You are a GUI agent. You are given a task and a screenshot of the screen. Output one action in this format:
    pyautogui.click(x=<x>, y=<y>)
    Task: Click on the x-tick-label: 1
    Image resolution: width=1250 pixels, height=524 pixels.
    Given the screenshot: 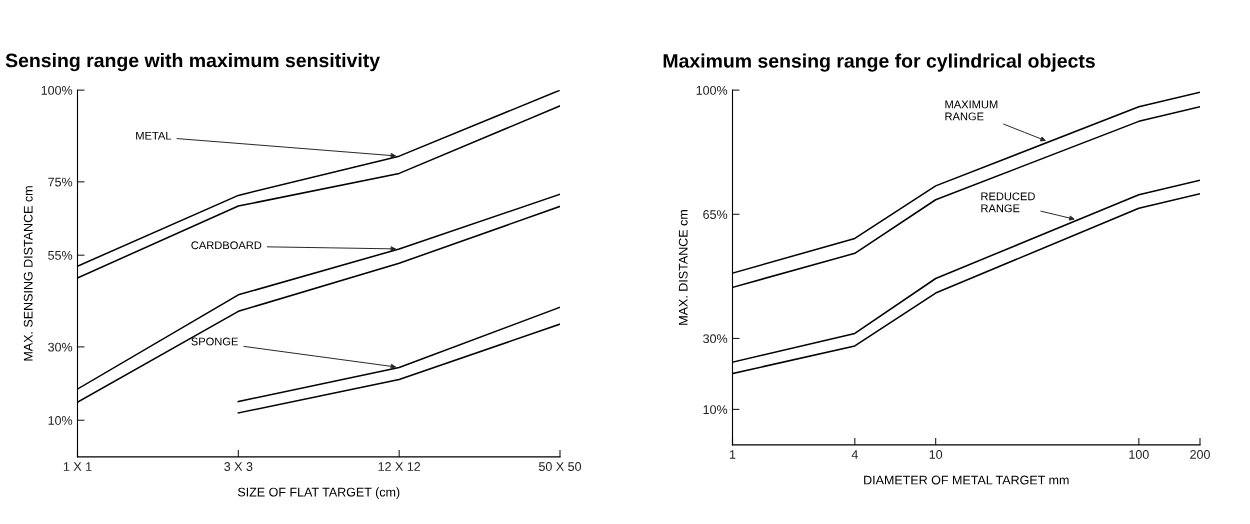 What is the action you would take?
    pyautogui.click(x=732, y=454)
    